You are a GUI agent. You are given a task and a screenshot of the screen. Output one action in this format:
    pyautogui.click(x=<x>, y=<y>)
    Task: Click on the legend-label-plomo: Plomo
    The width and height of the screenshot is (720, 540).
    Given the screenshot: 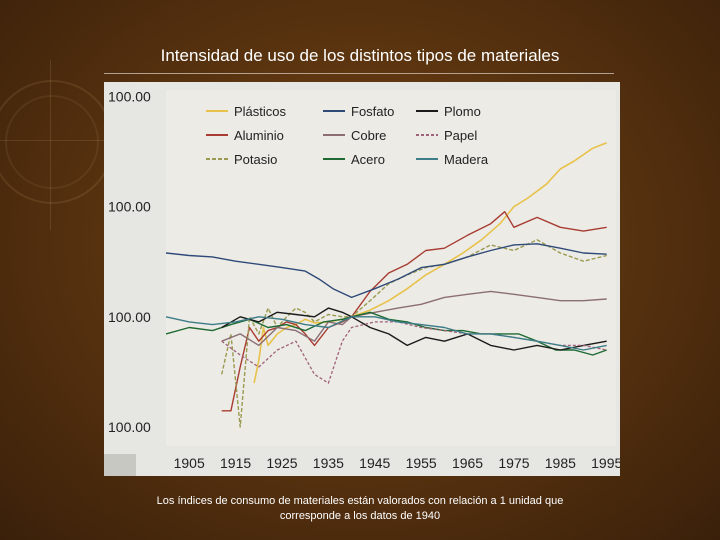 What is the action you would take?
    pyautogui.click(x=462, y=111)
    